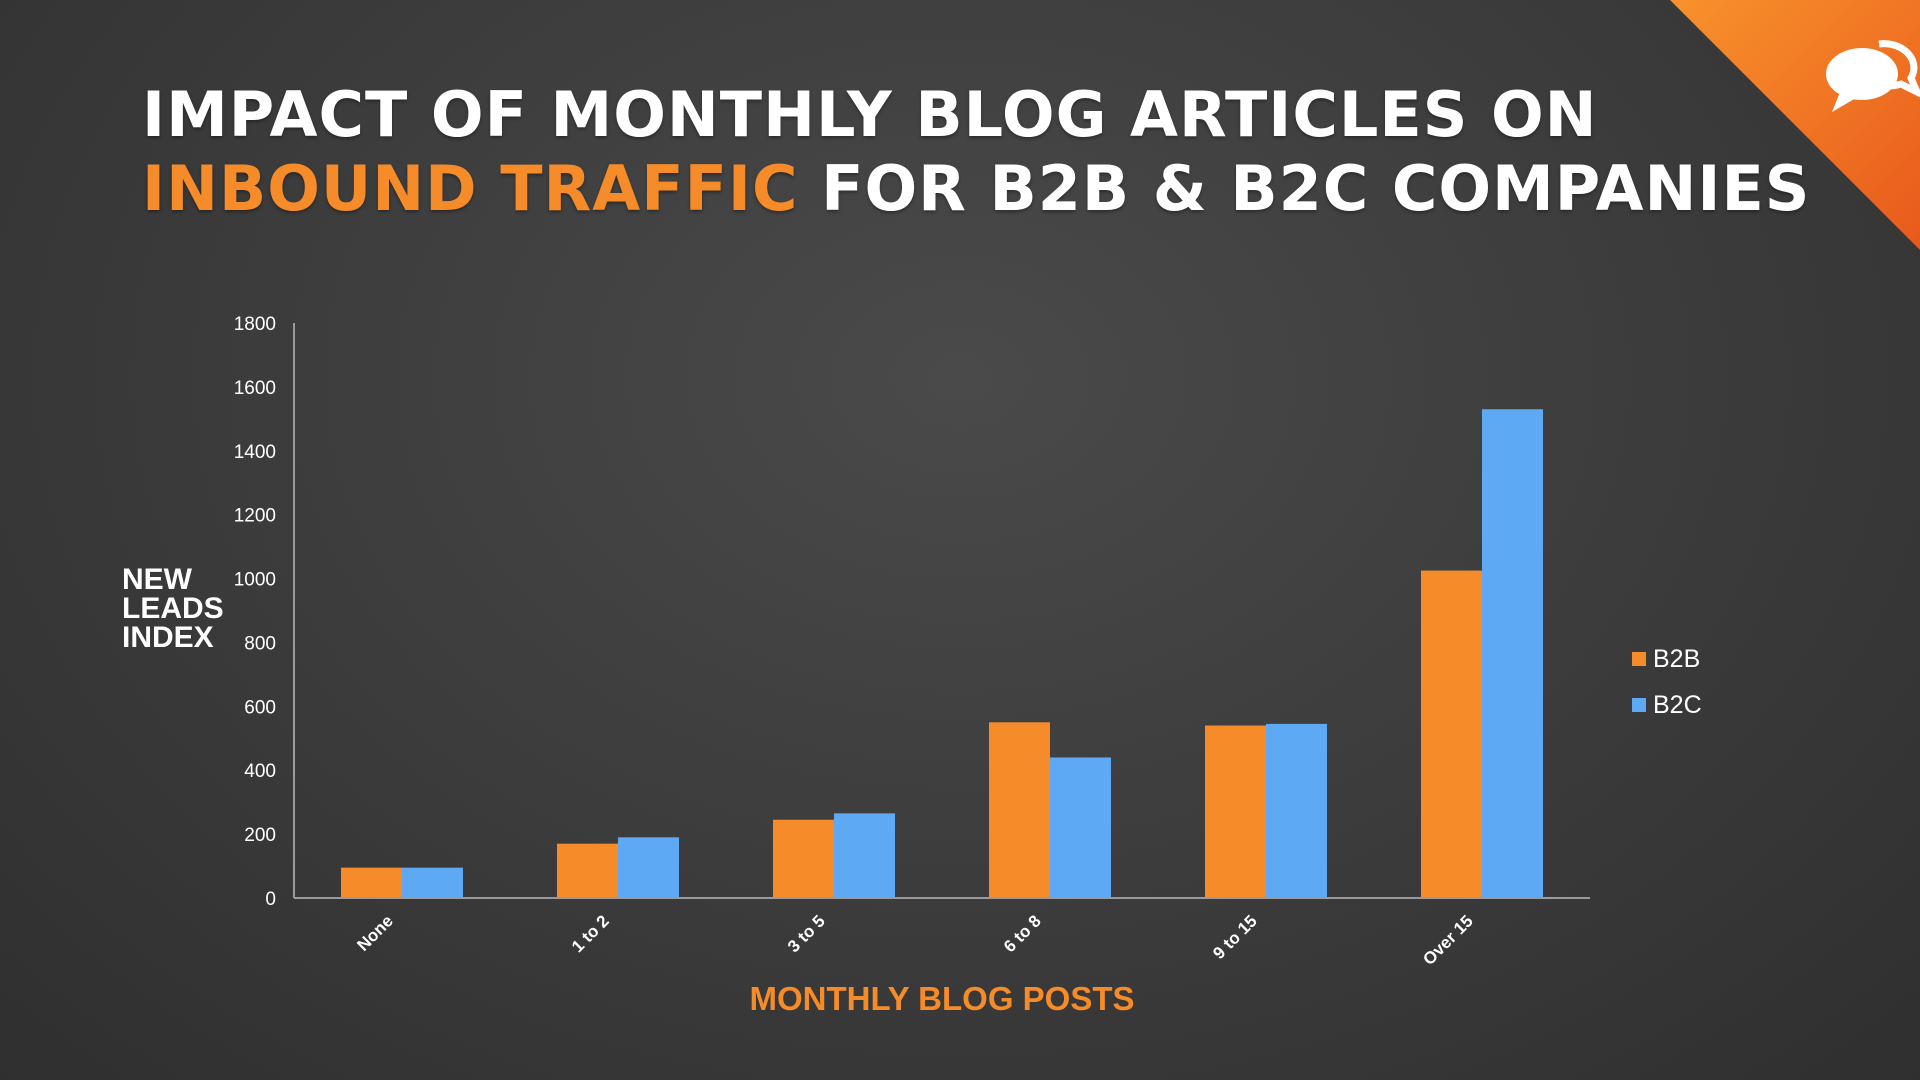 The width and height of the screenshot is (1920, 1080). What do you see at coordinates (1677, 704) in the screenshot?
I see `legend-label-b2c: B2C` at bounding box center [1677, 704].